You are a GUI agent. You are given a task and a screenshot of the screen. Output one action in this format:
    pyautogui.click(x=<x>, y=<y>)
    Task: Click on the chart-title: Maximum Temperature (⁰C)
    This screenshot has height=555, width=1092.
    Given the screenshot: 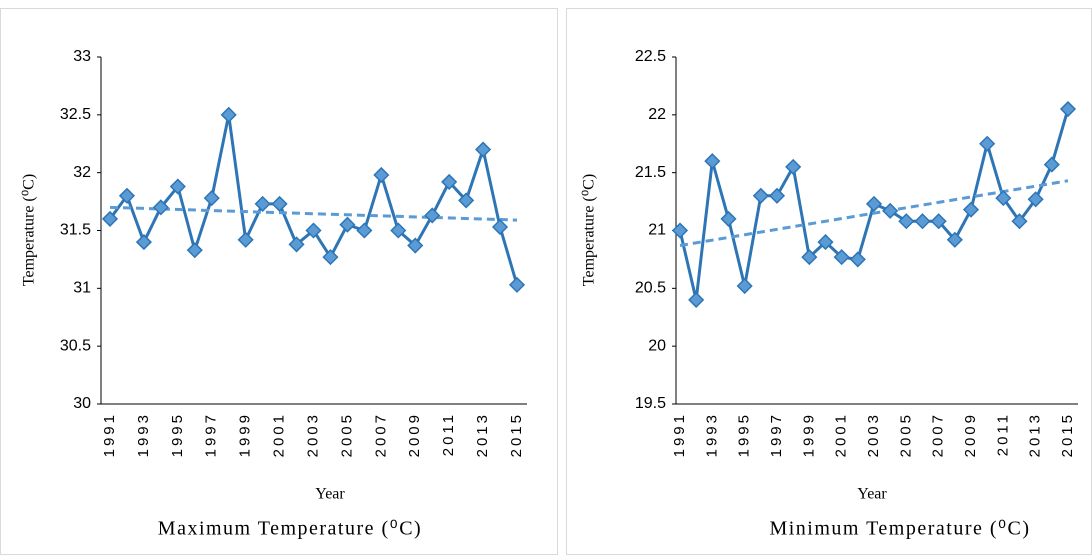 What is the action you would take?
    pyautogui.click(x=290, y=529)
    